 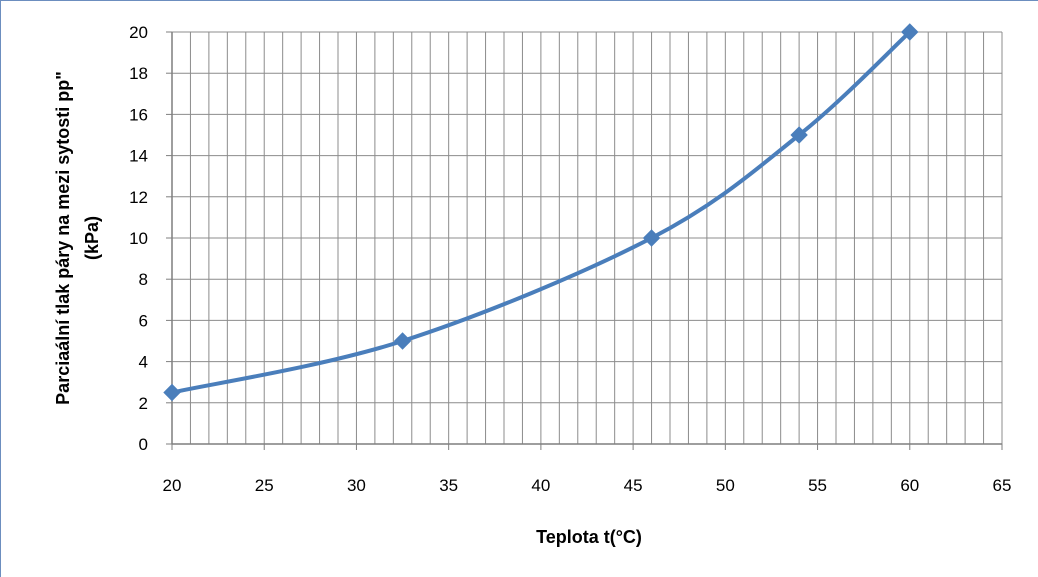 What do you see at coordinates (356, 485) in the screenshot?
I see `x-tick-label: 30` at bounding box center [356, 485].